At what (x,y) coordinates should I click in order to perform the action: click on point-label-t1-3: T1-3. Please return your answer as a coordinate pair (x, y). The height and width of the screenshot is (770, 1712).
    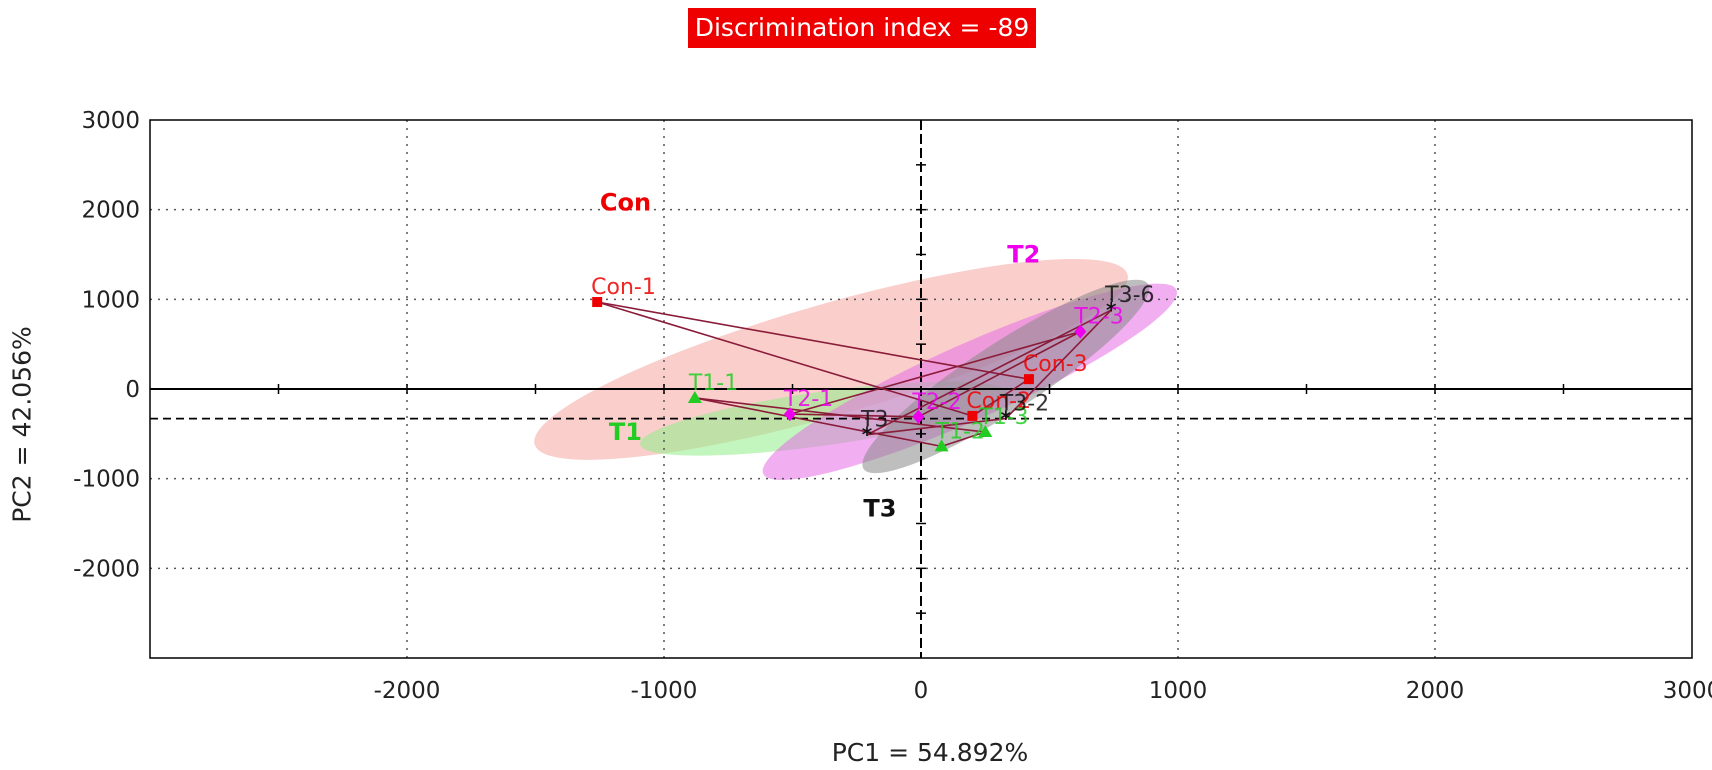
    Looking at the image, I should click on (1003, 417).